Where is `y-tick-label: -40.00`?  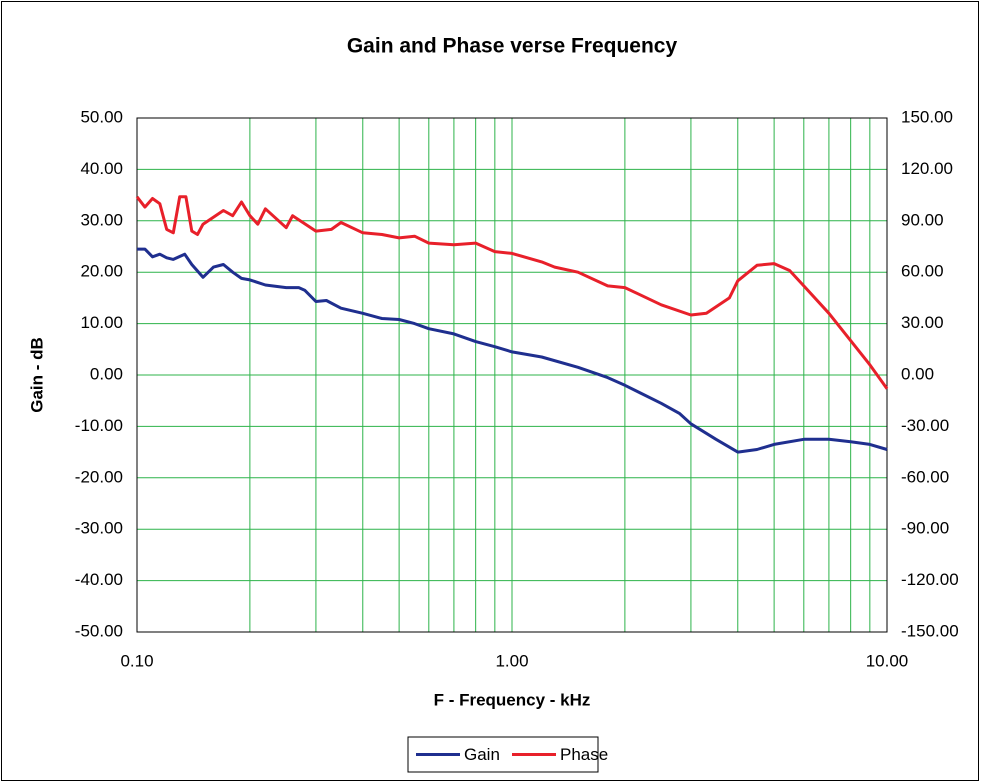 y-tick-label: -40.00 is located at coordinates (99, 579).